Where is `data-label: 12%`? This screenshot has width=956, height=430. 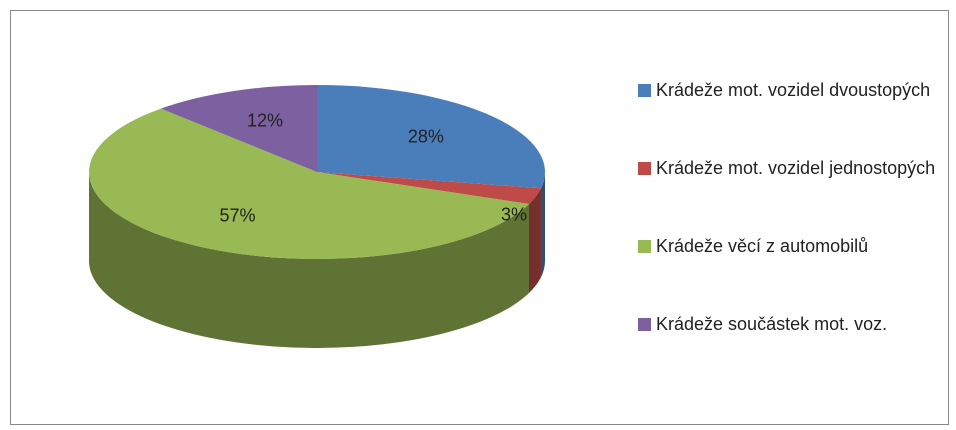 data-label: 12% is located at coordinates (265, 121).